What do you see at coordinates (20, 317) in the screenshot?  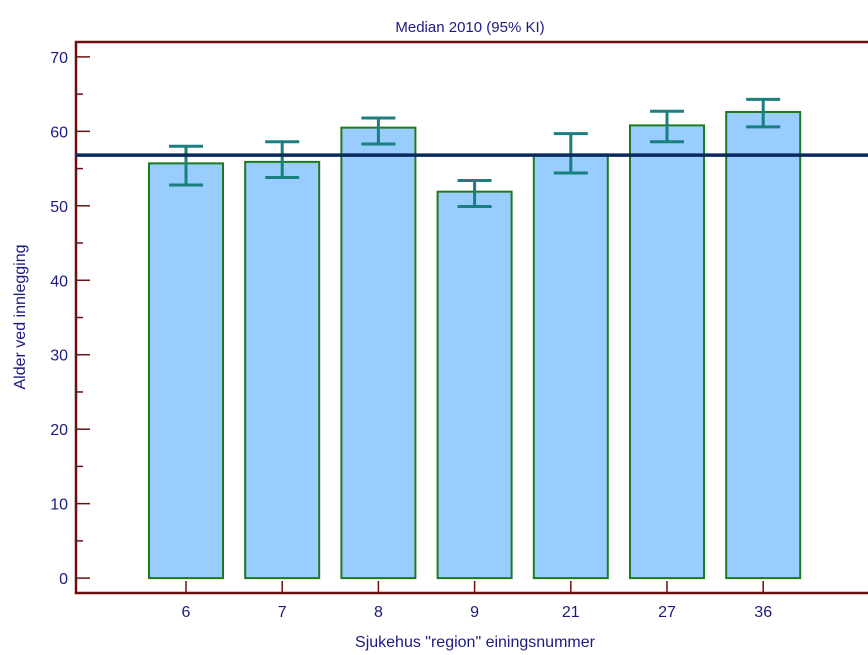 I see `y-axis-label: Alder ved innlegging` at bounding box center [20, 317].